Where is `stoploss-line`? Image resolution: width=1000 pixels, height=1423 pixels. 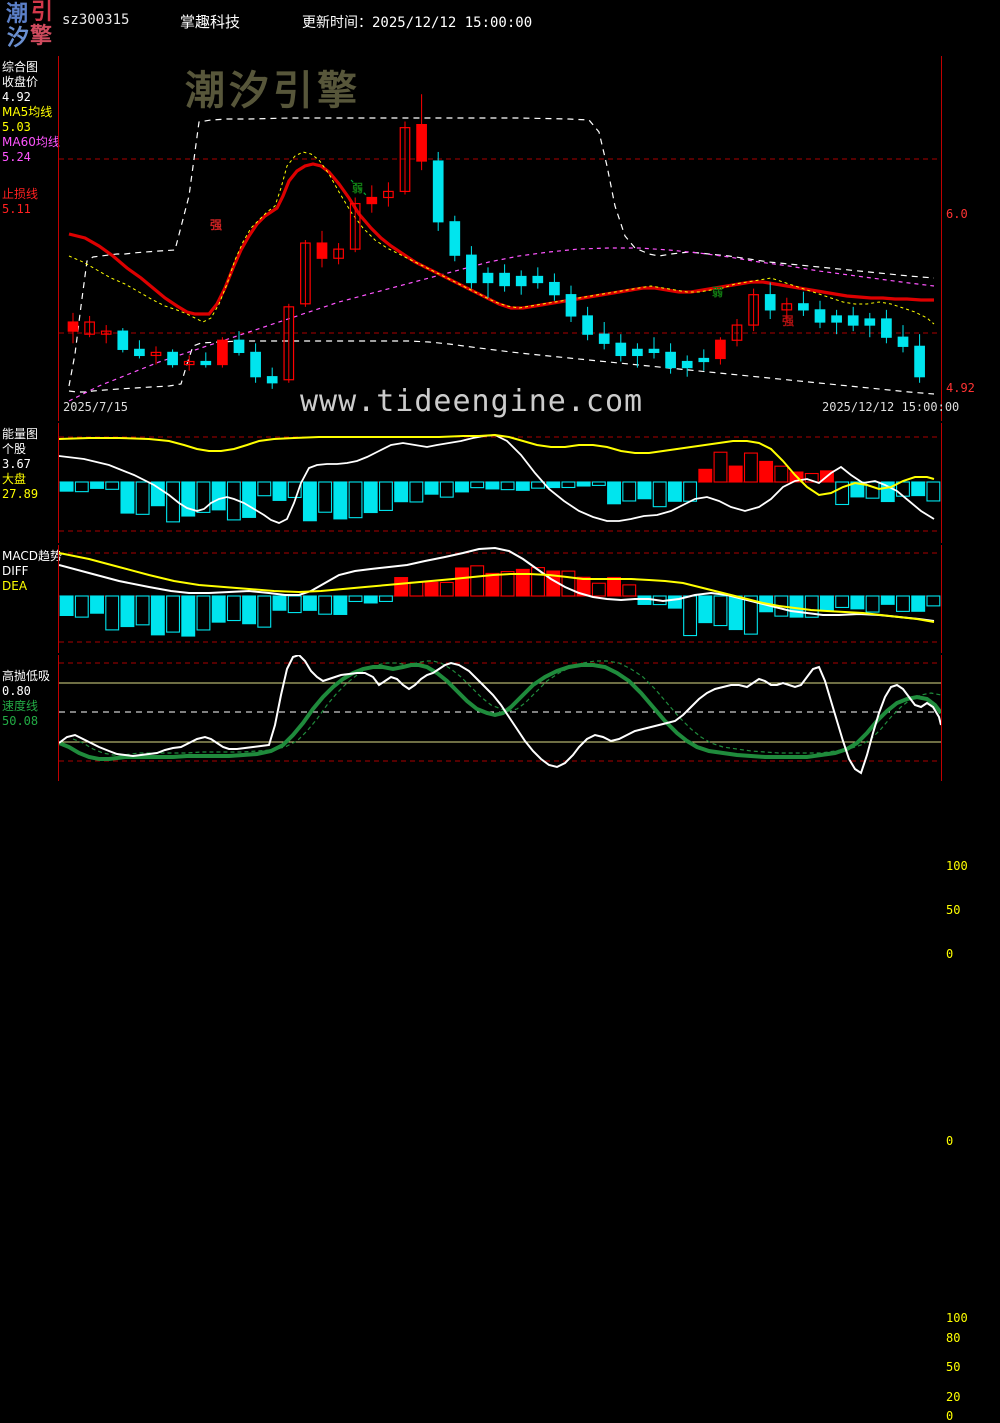 stoploss-line is located at coordinates (501, 239).